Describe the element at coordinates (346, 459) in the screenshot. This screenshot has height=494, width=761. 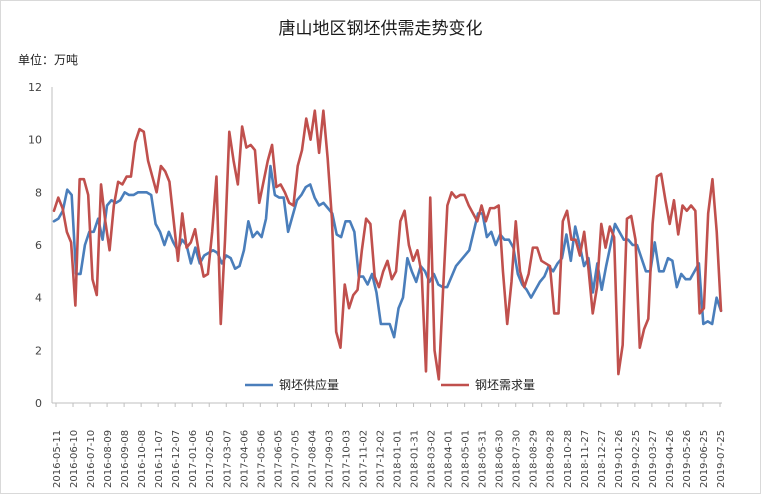
I see `x-tick-label: 2017-10-03` at that location.